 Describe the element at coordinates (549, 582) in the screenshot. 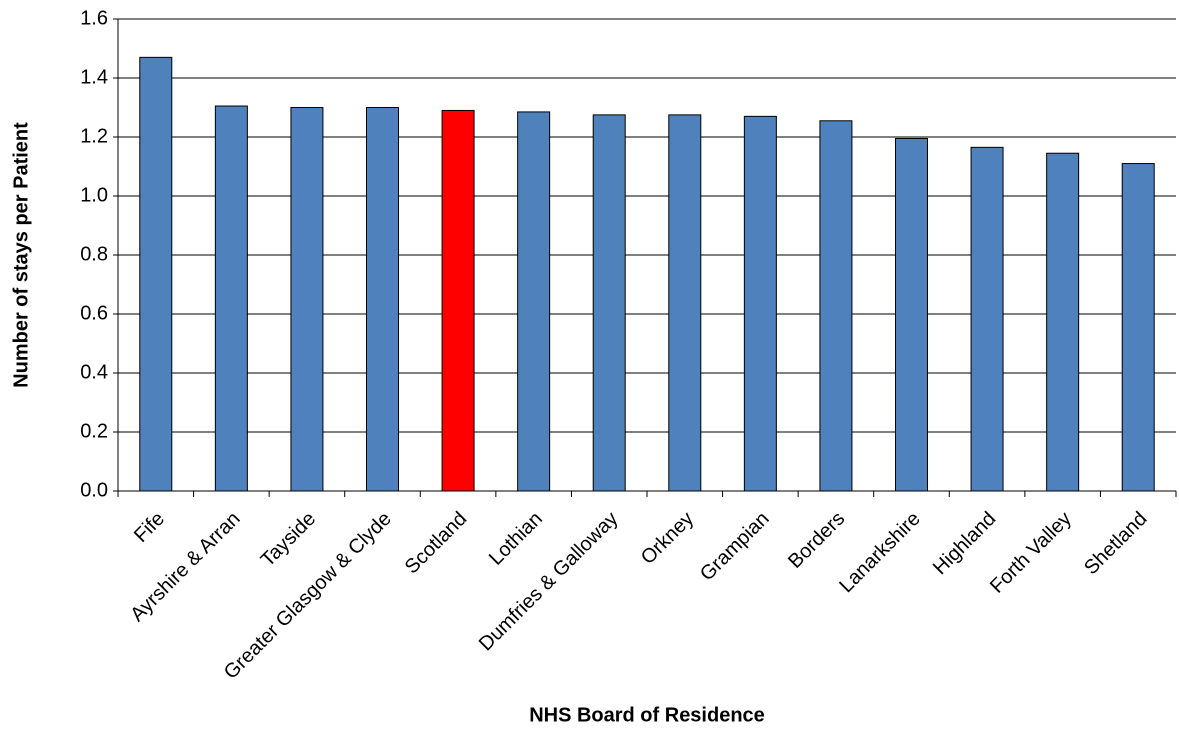

I see `x-tick-label: Dumfries & Galloway` at that location.